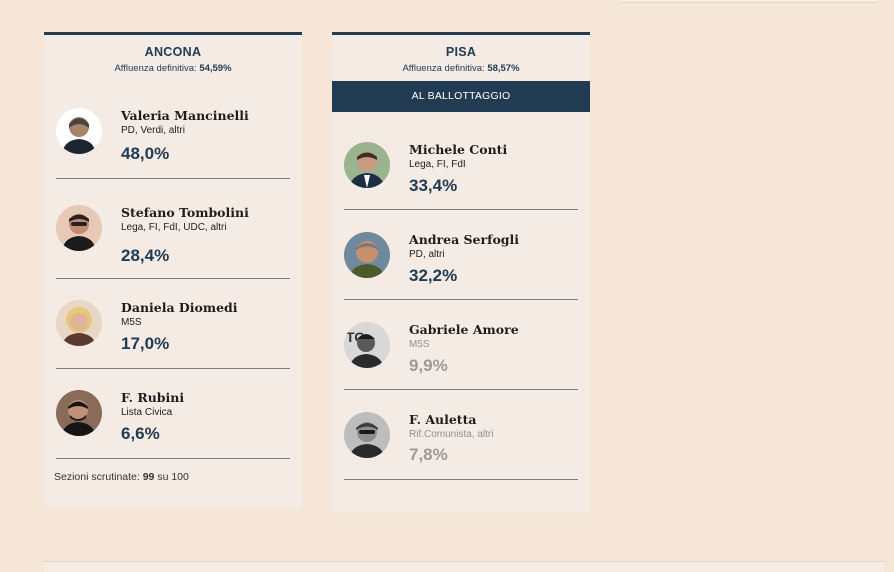 The width and height of the screenshot is (894, 572). I want to click on candidate-name: Valeria Mancinelli, so click(185, 115).